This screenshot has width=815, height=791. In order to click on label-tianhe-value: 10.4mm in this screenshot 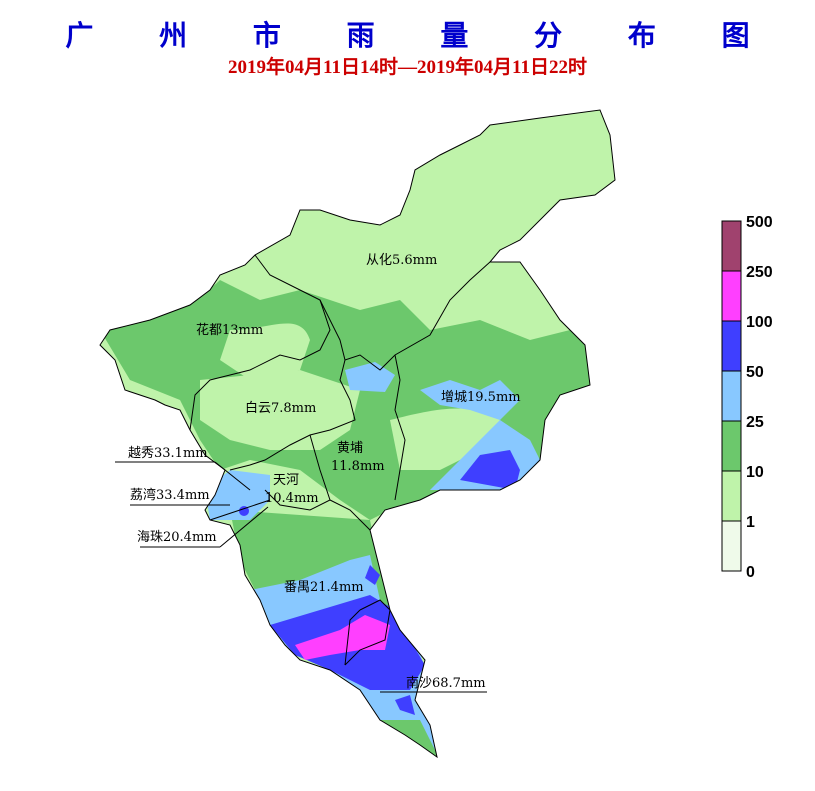, I will do `click(292, 498)`.